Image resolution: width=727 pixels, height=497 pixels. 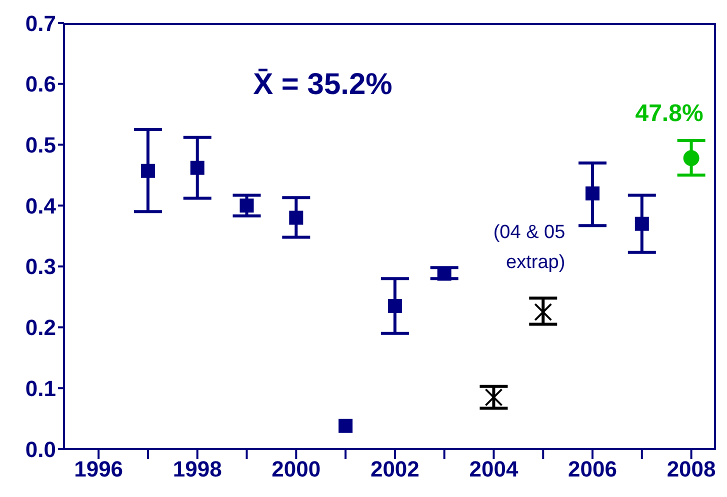 I want to click on y-tick-label: 0.0, so click(x=40, y=449).